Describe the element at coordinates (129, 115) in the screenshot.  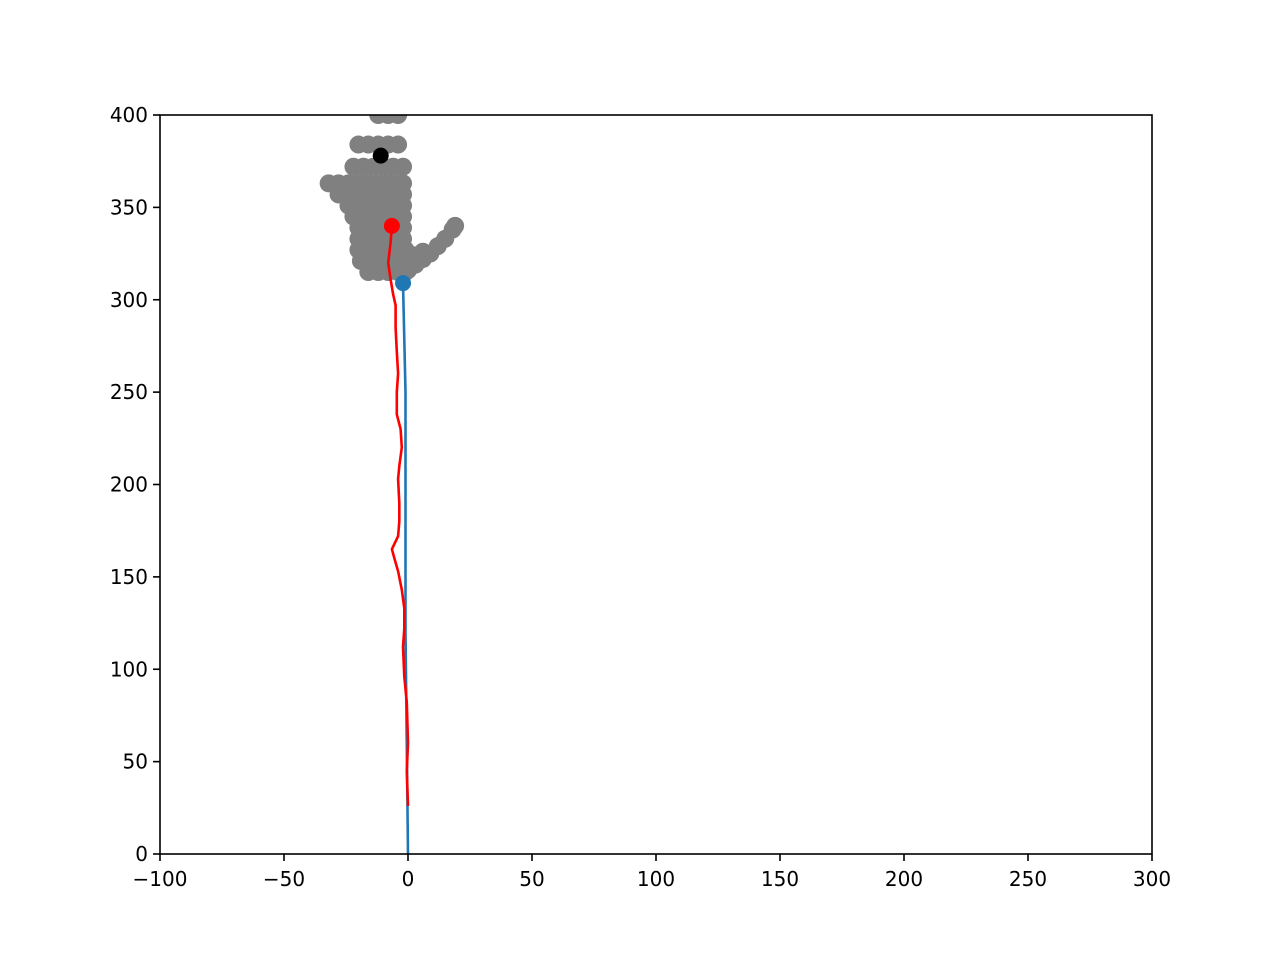
I see `y-tick-label: 400` at that location.